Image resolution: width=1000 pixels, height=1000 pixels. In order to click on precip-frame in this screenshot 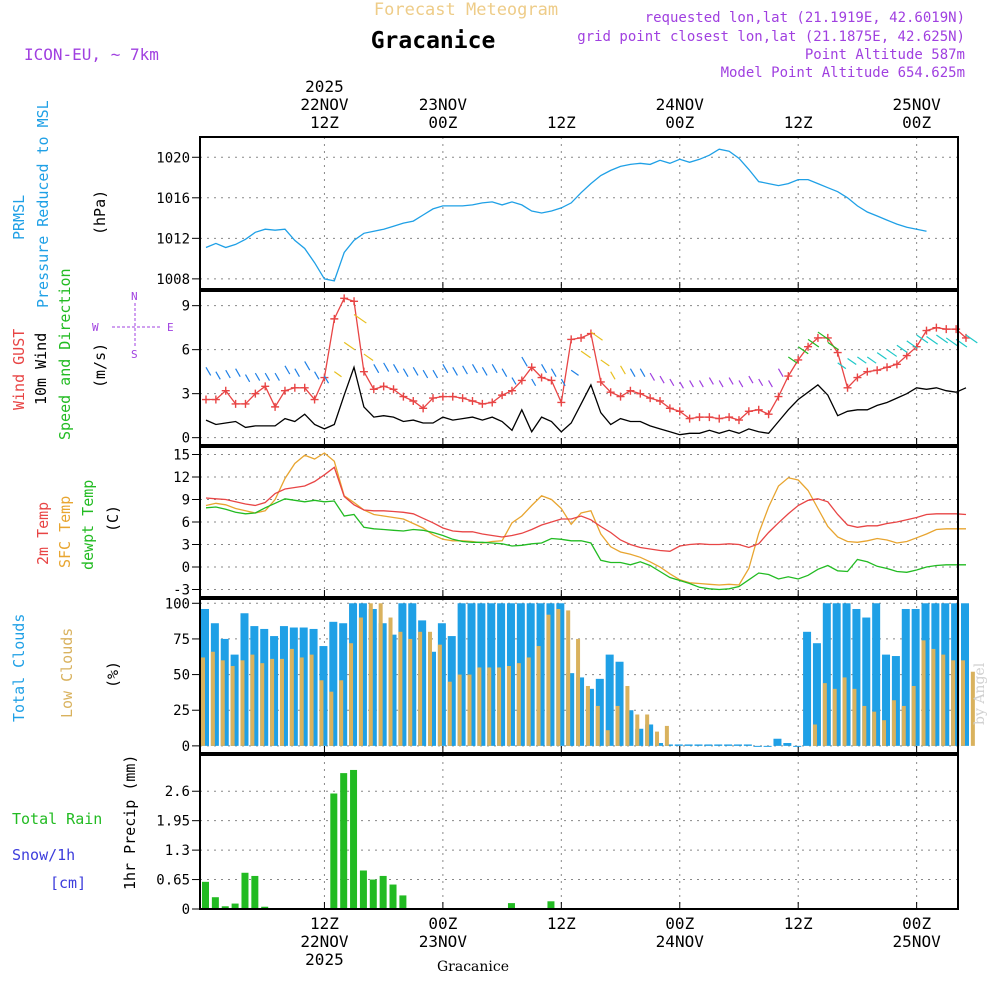, I will do `click(579, 832)`.